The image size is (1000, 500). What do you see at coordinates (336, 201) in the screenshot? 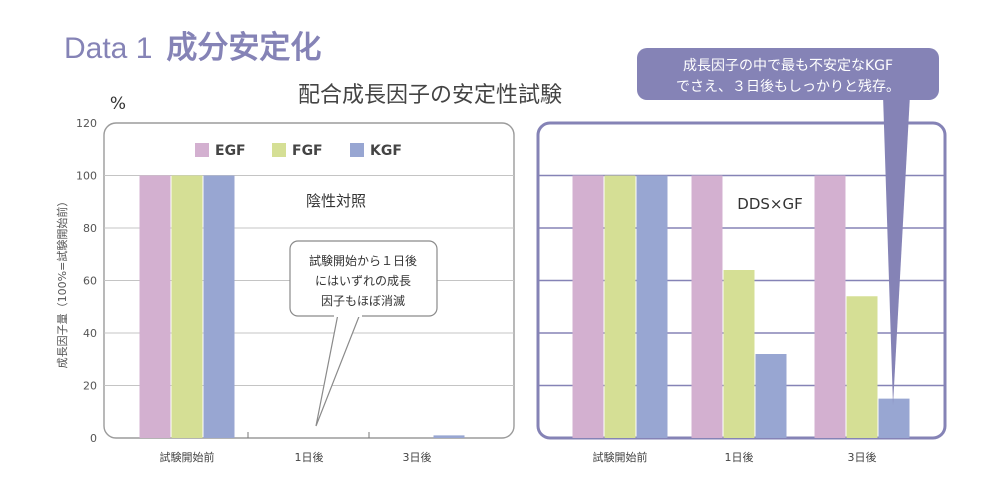
I see `panel-label-control: 陰性対照` at bounding box center [336, 201].